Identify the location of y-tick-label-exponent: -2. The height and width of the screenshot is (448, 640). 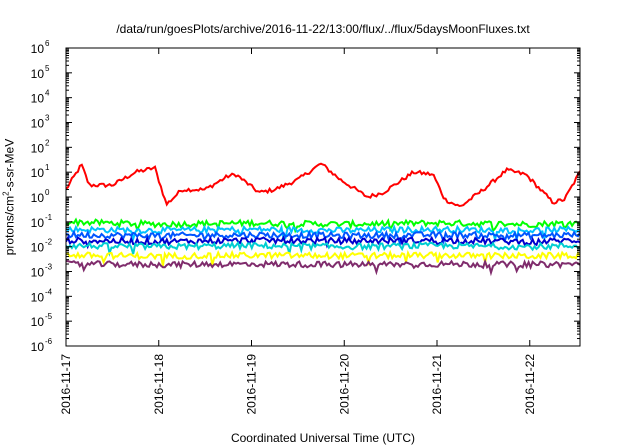
(49, 242).